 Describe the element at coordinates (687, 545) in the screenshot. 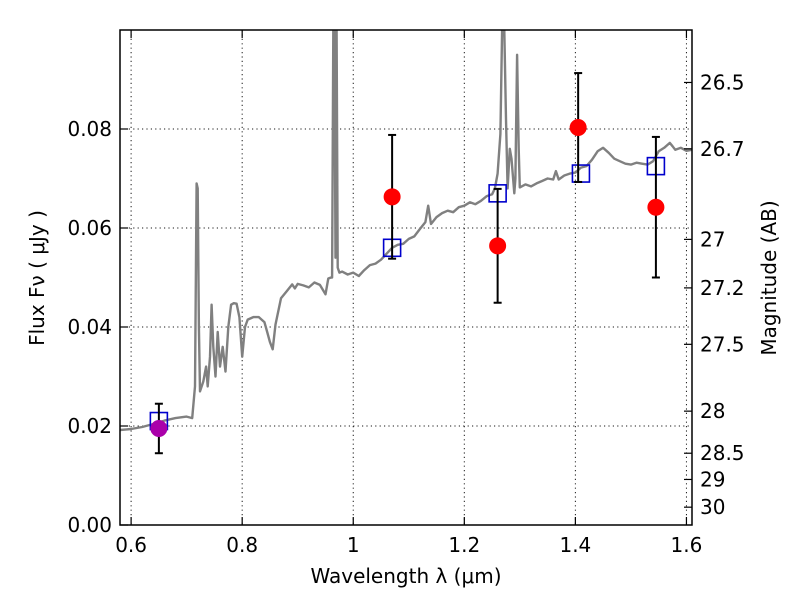

I see `x-tick-label: 1.6` at that location.